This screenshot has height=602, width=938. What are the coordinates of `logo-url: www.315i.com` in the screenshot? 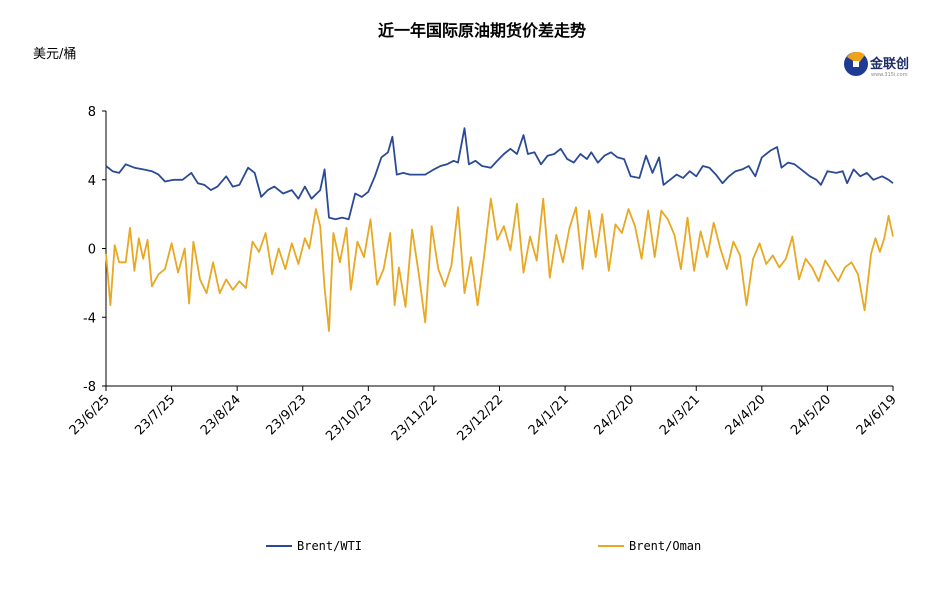 It's located at (889, 75).